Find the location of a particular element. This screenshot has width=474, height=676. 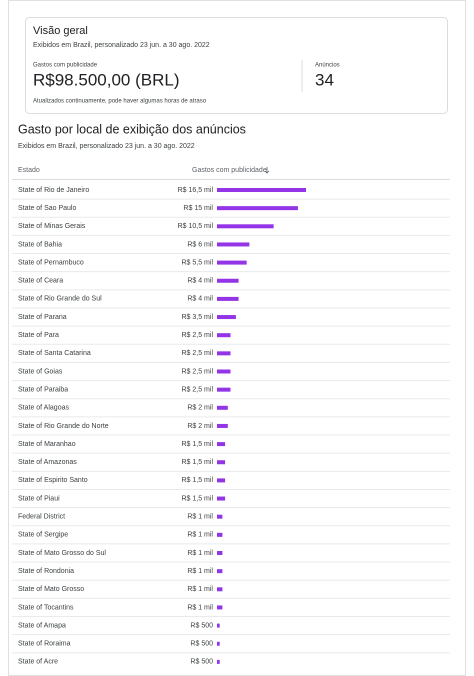

state-name: State of Para is located at coordinates (38, 335).